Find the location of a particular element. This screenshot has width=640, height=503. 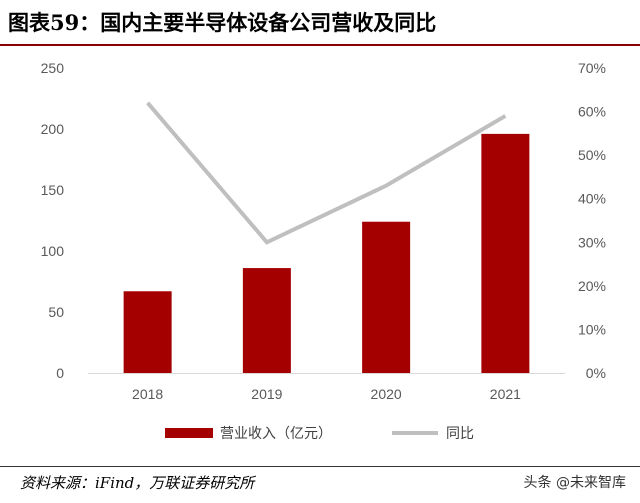

watermark: 头条 @未来智库 is located at coordinates (574, 482).